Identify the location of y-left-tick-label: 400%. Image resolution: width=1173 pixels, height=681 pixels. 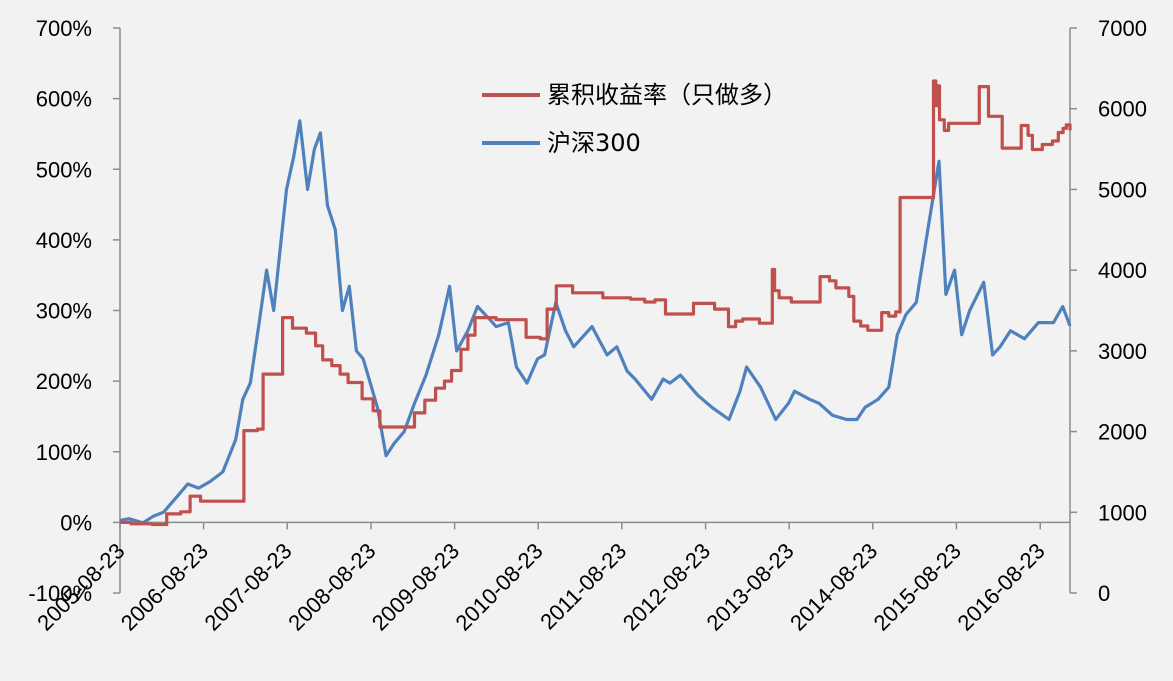
(64, 240).